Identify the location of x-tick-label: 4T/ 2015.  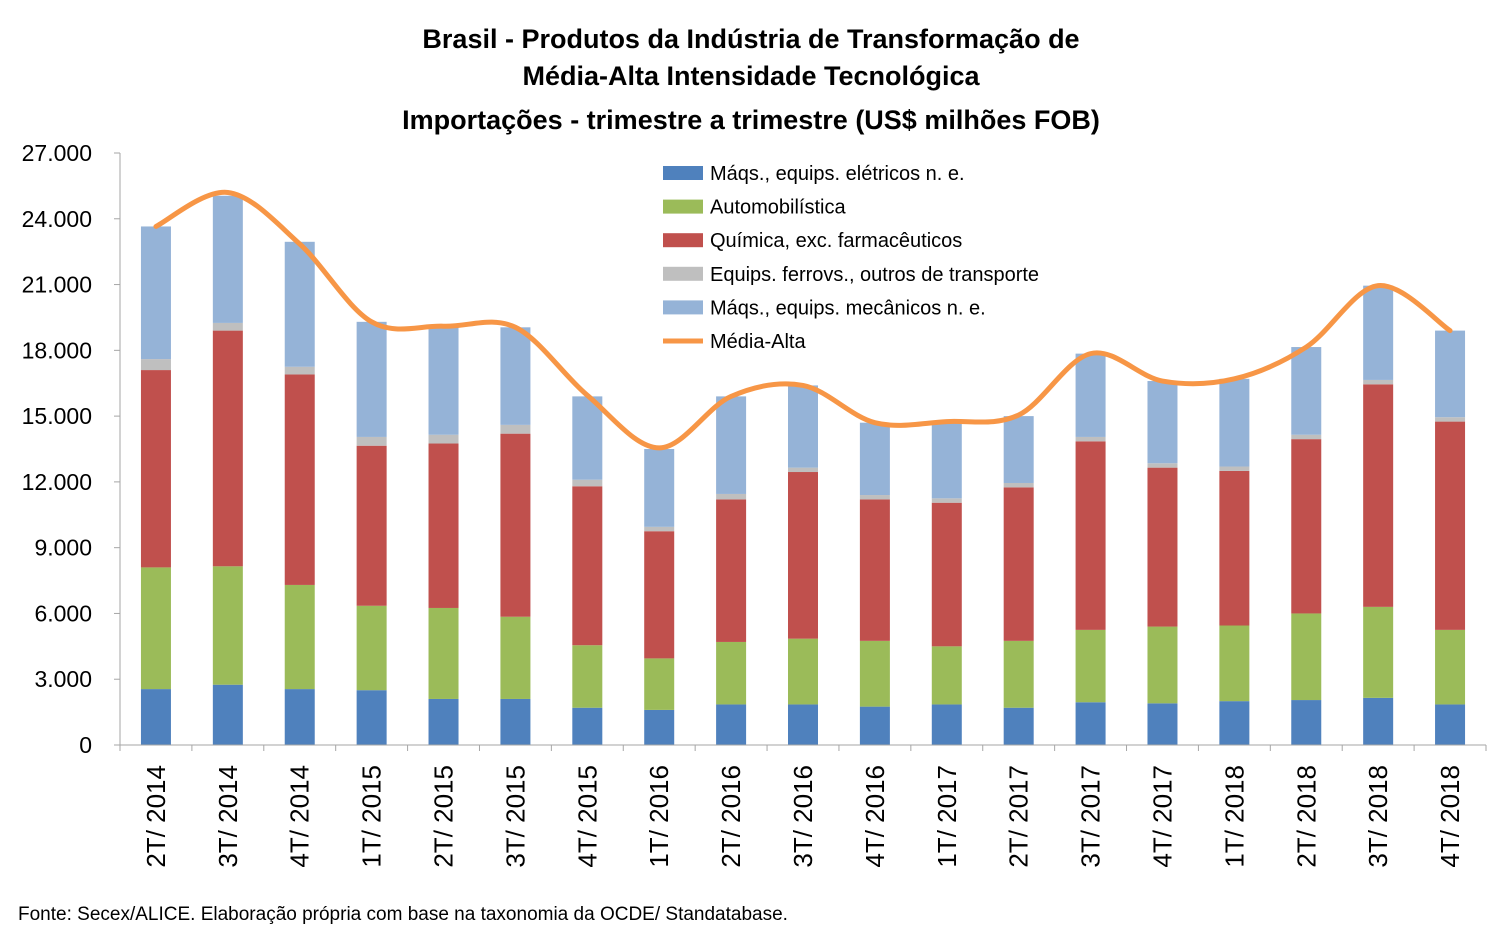
(587, 816).